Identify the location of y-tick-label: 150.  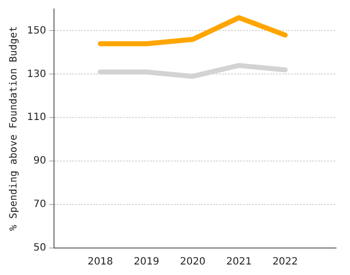
(36, 30).